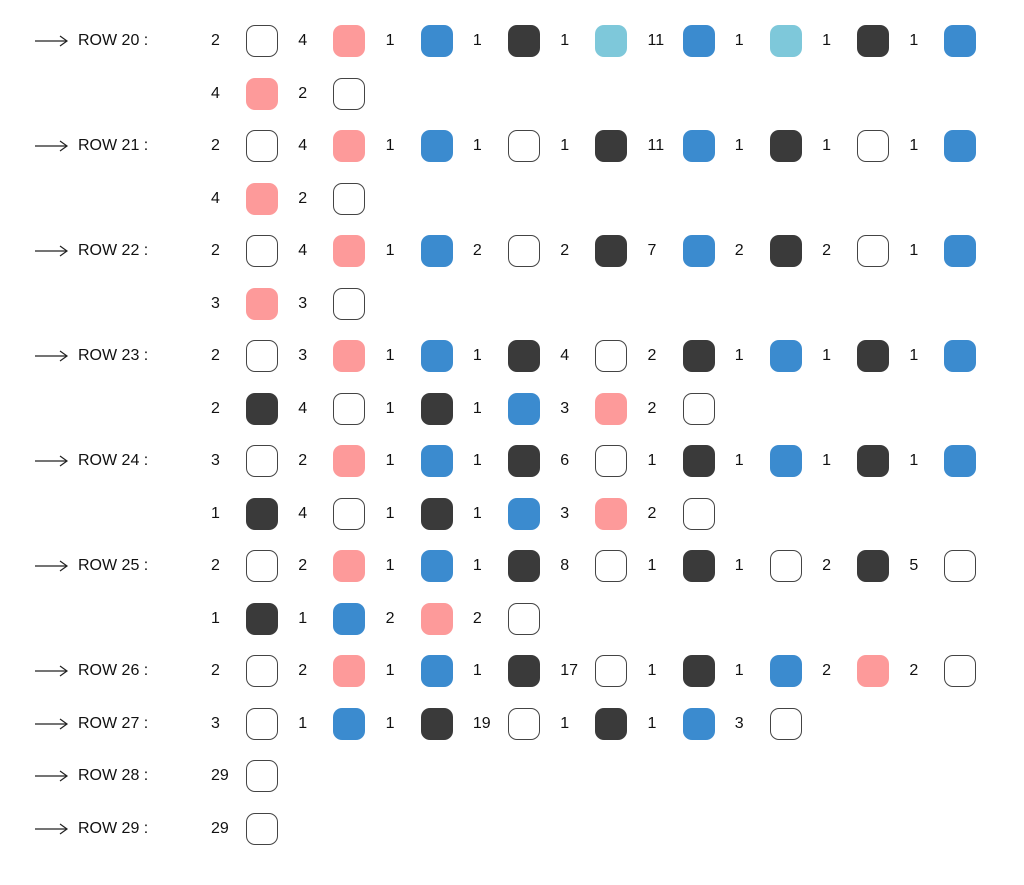 The width and height of the screenshot is (1024, 885). Describe the element at coordinates (113, 828) in the screenshot. I see `row-label: ROW 29 :` at that location.